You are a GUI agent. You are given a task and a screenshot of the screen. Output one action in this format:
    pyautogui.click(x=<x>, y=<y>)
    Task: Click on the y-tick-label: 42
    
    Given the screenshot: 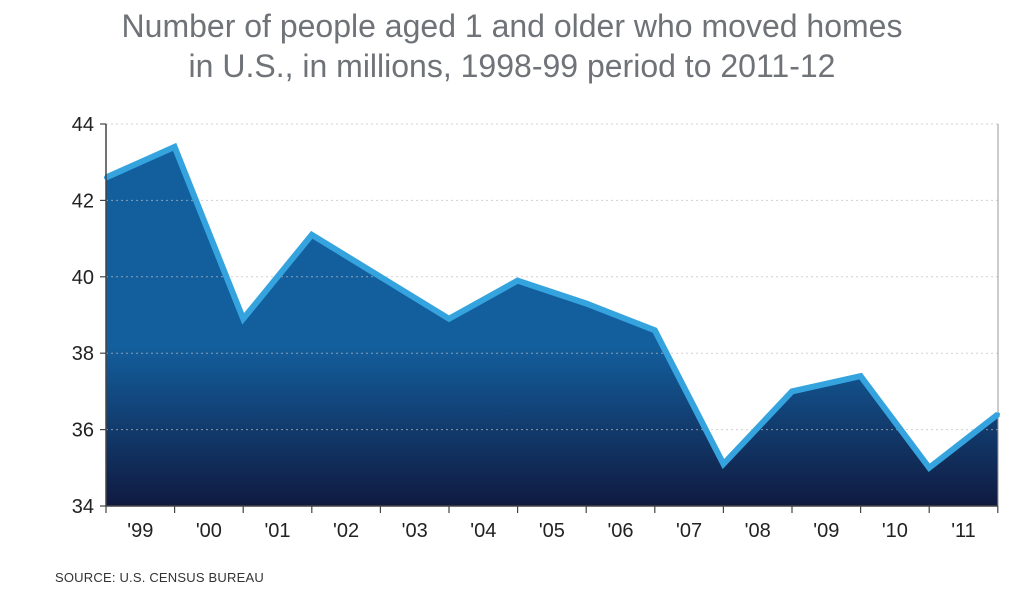 What is the action you would take?
    pyautogui.click(x=83, y=201)
    